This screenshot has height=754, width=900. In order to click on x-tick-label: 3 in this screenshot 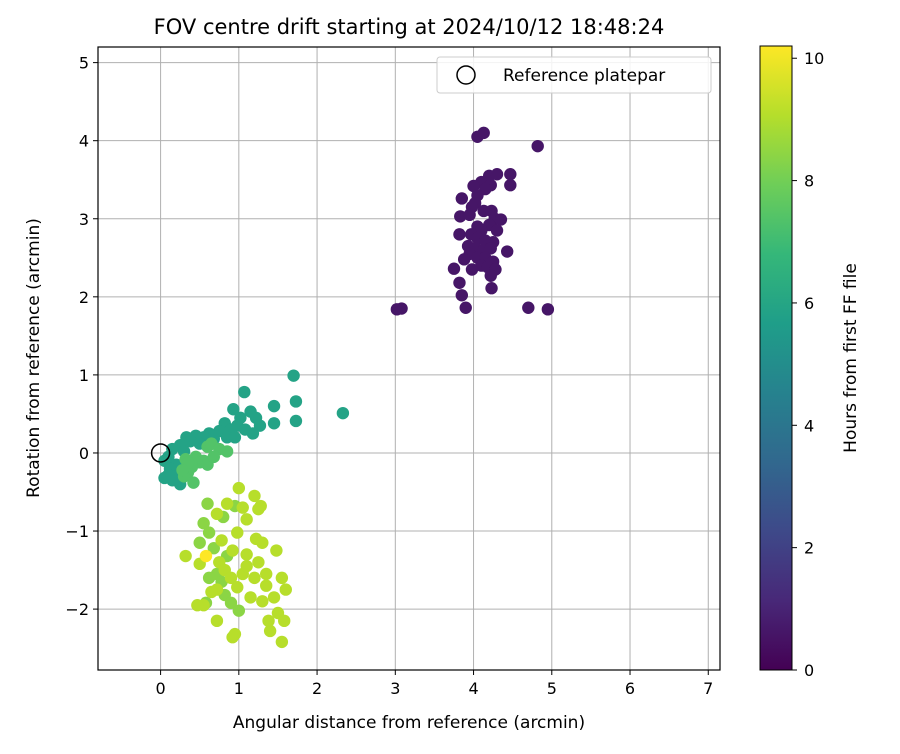, I will do `click(395, 688)`.